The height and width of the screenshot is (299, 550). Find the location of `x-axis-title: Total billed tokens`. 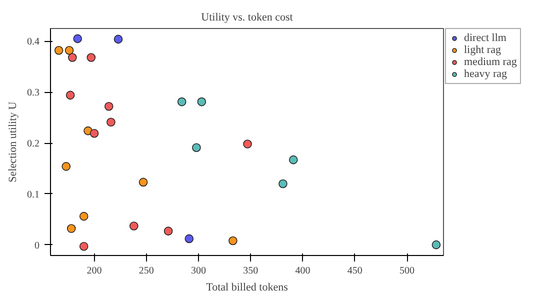

x-axis-title: Total billed tokens is located at coordinates (247, 288).